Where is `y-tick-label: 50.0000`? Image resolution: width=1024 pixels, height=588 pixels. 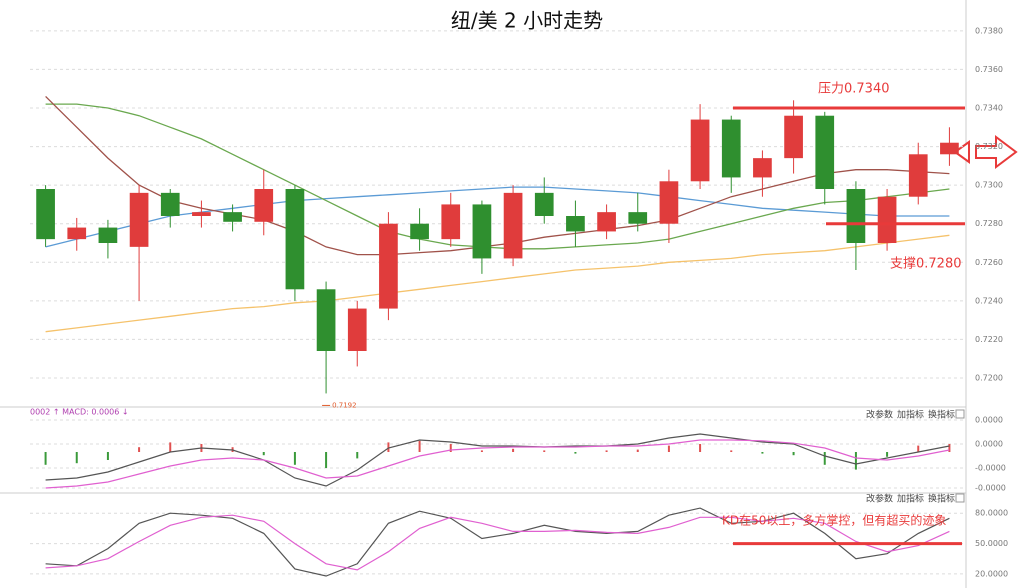 y-tick-label: 50.0000 is located at coordinates (991, 543).